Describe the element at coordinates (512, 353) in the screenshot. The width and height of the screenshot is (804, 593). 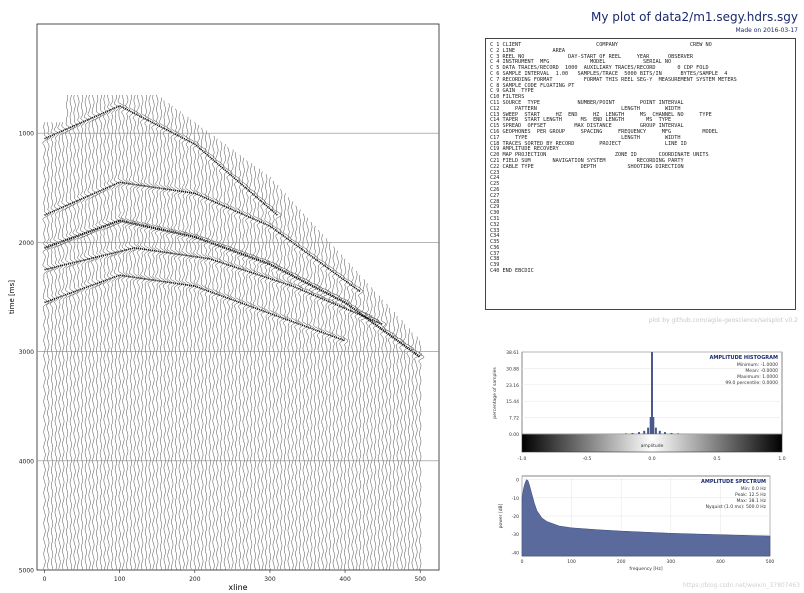
I see `y-tick-label: 38.61` at that location.